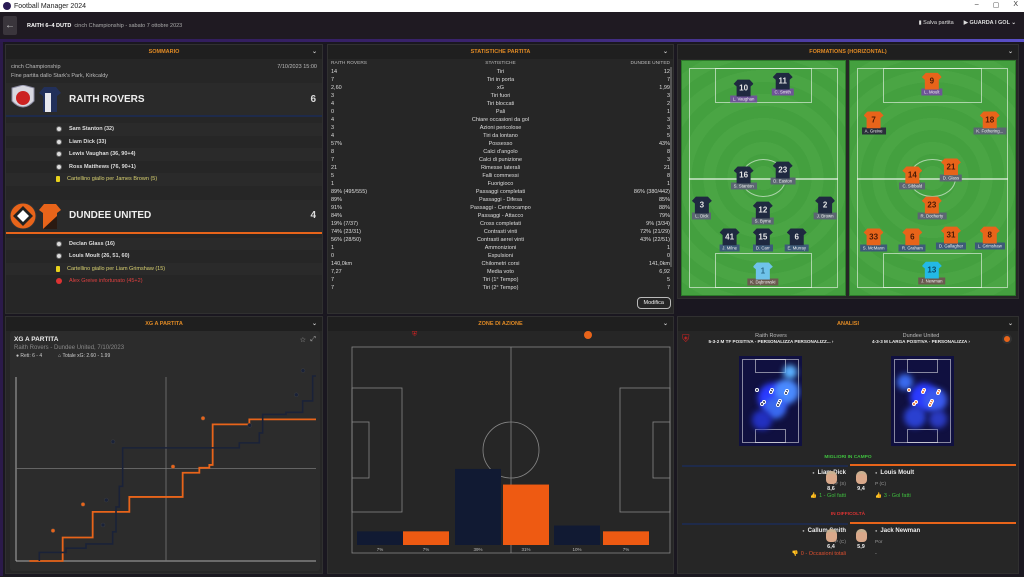 The width and height of the screenshot is (1024, 577). What do you see at coordinates (743, 91) in the screenshot?
I see `player-marker: 10 L. Vaughan` at bounding box center [743, 91].